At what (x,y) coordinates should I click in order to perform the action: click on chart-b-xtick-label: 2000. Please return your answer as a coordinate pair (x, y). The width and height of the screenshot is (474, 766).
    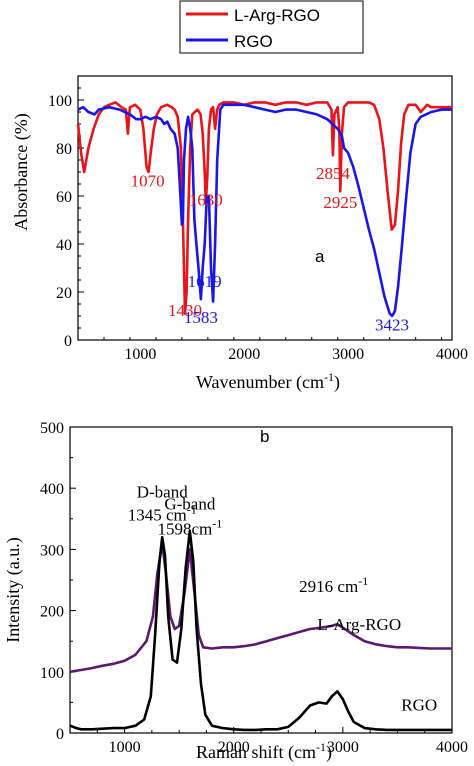
    Looking at the image, I should click on (234, 747).